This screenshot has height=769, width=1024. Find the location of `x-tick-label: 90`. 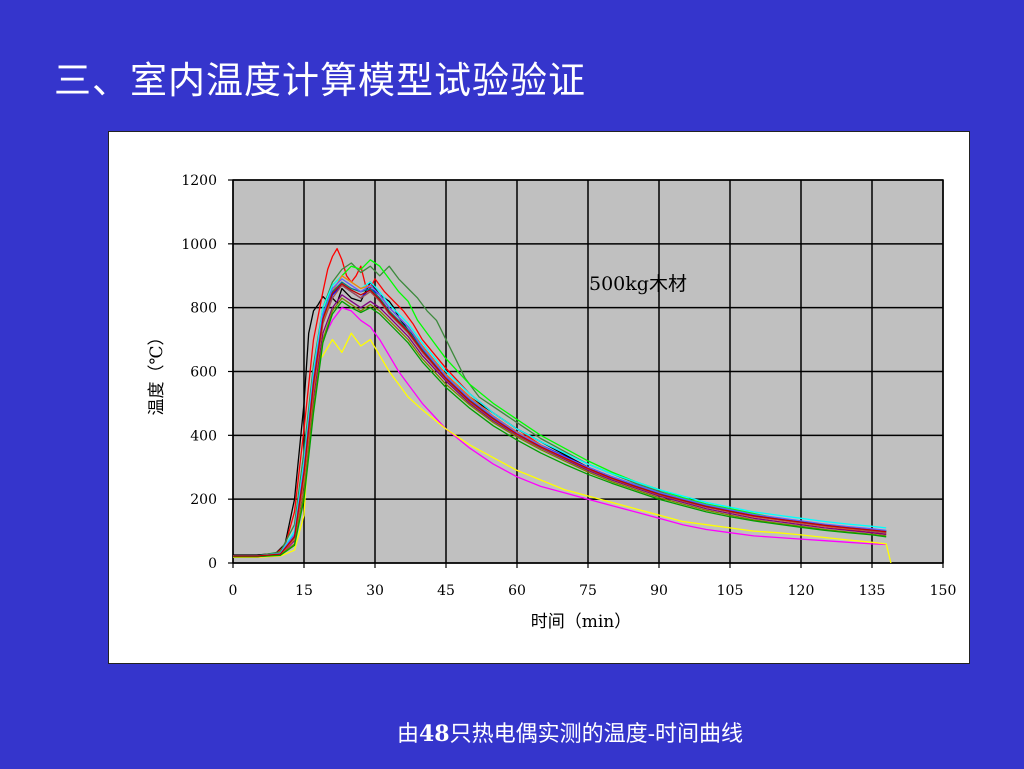

x-tick-label: 90 is located at coordinates (659, 591).